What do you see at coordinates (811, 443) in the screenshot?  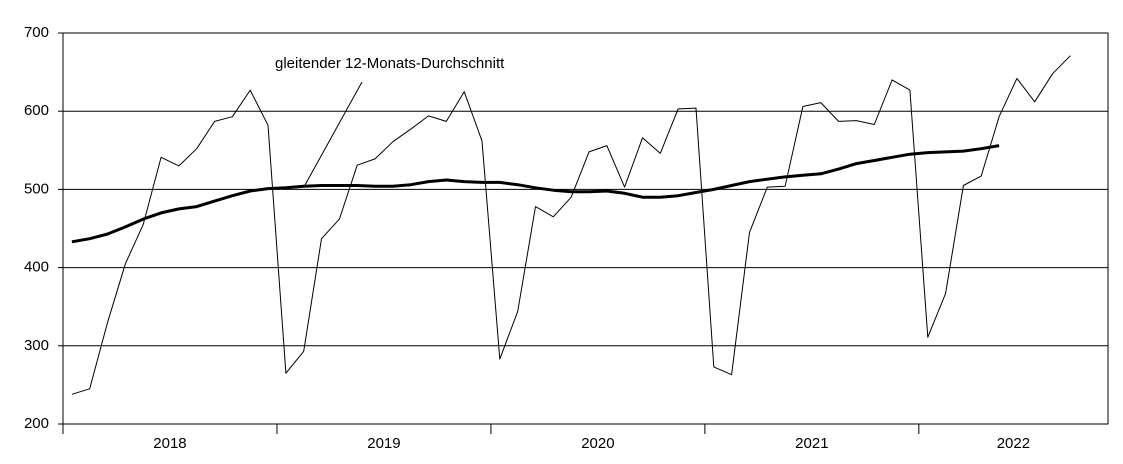 I see `x-tick-label: 2021` at bounding box center [811, 443].